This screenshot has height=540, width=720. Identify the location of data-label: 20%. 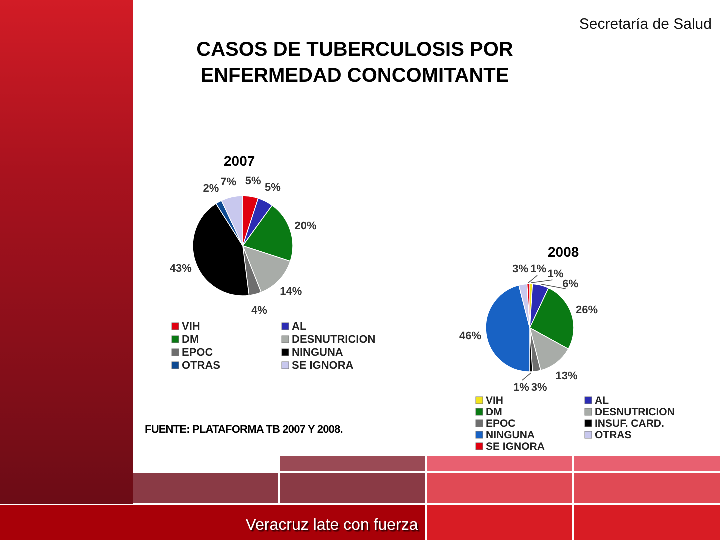
(305, 226).